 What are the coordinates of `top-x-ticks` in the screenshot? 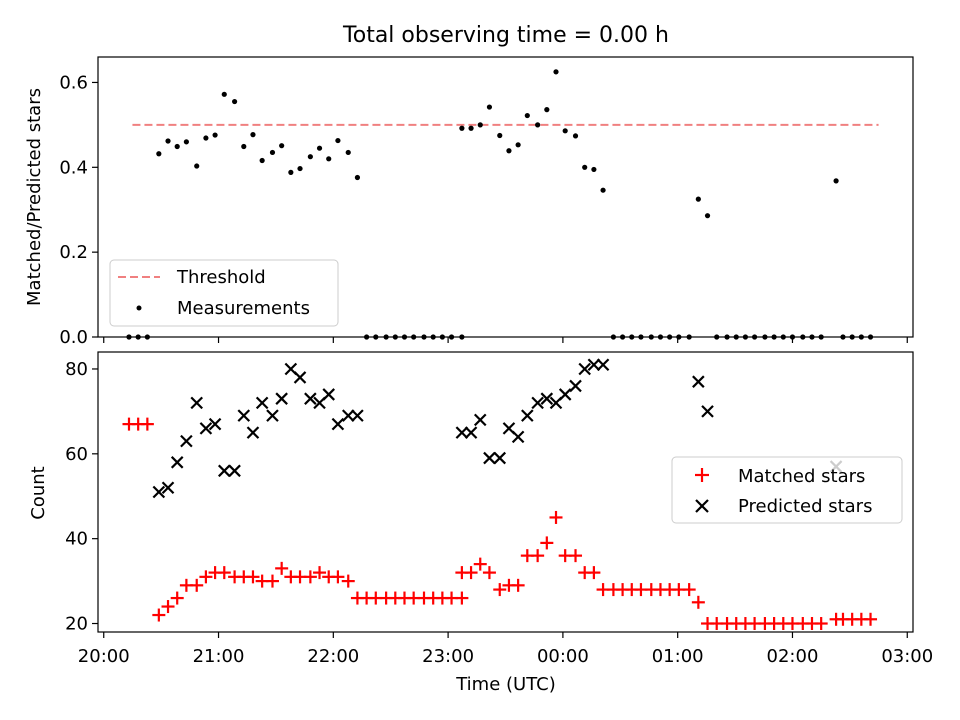 It's located at (505, 340).